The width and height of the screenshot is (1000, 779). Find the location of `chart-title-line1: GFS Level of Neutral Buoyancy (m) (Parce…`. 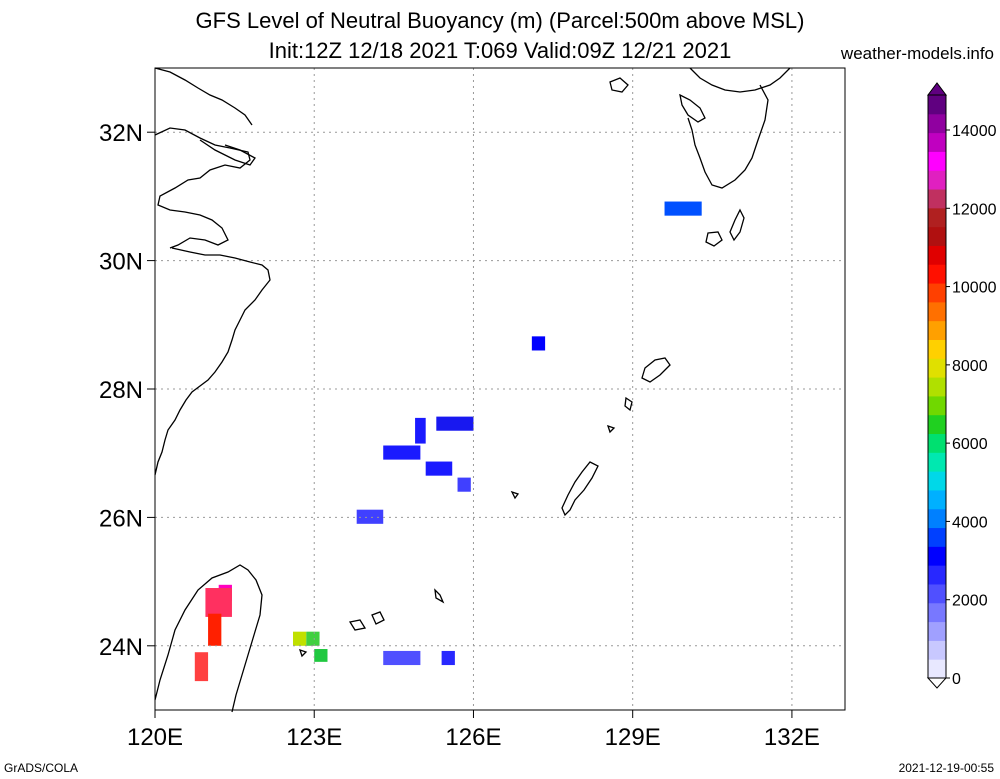

chart-title-line1: GFS Level of Neutral Buoyancy (m) (Parce… is located at coordinates (500, 20).